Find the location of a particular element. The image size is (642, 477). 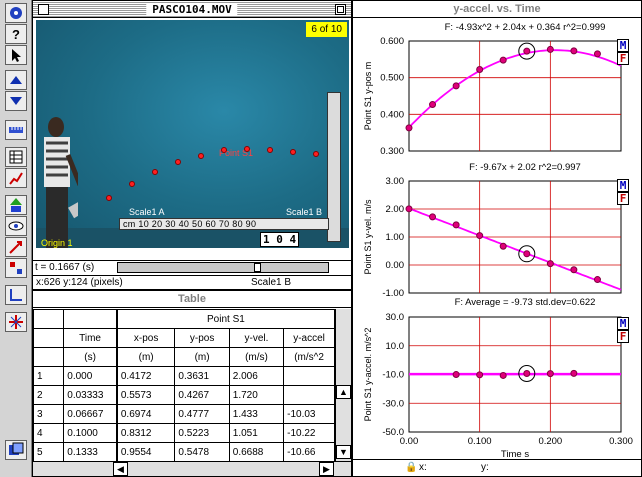

footer-x-readout: x: is located at coordinates (423, 467).